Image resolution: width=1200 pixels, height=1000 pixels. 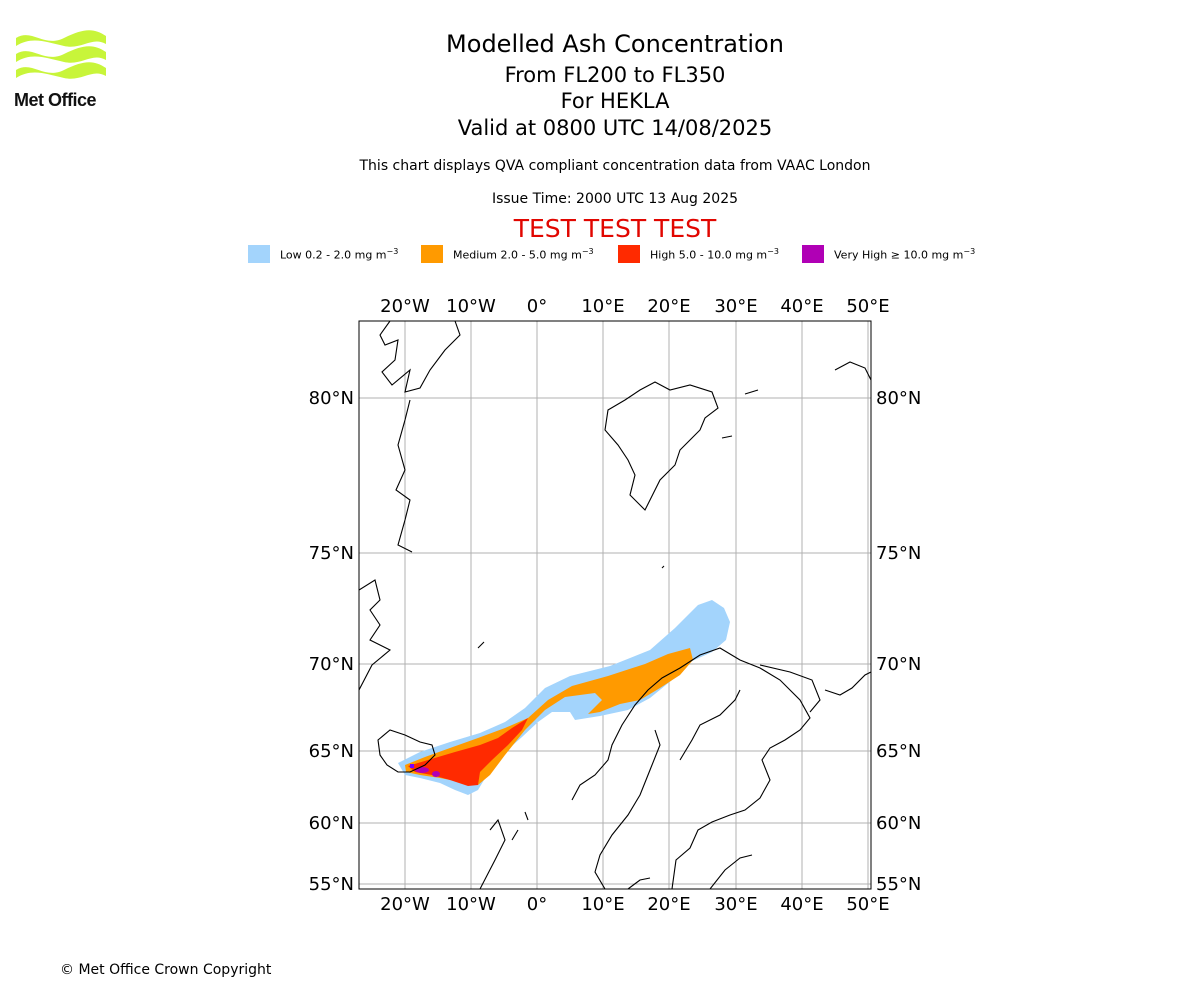 What do you see at coordinates (471, 904) in the screenshot?
I see `lon-tick-bottom: 10°W` at bounding box center [471, 904].